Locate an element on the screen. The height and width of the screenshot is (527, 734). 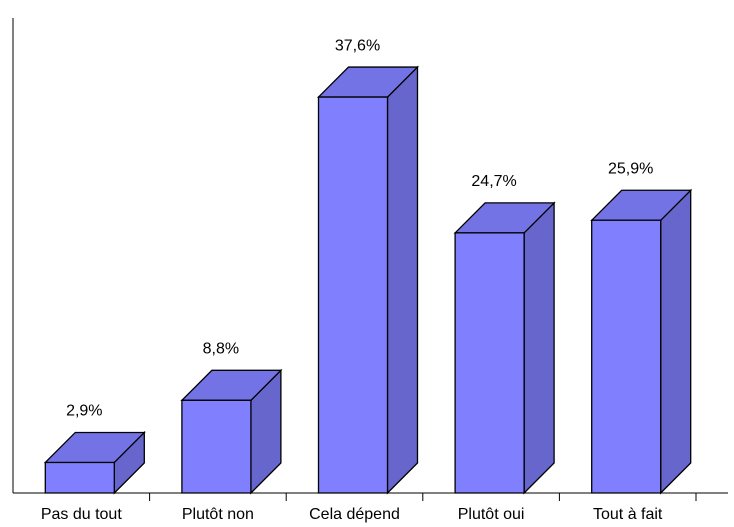
value-label: 24,7% is located at coordinates (493, 181).